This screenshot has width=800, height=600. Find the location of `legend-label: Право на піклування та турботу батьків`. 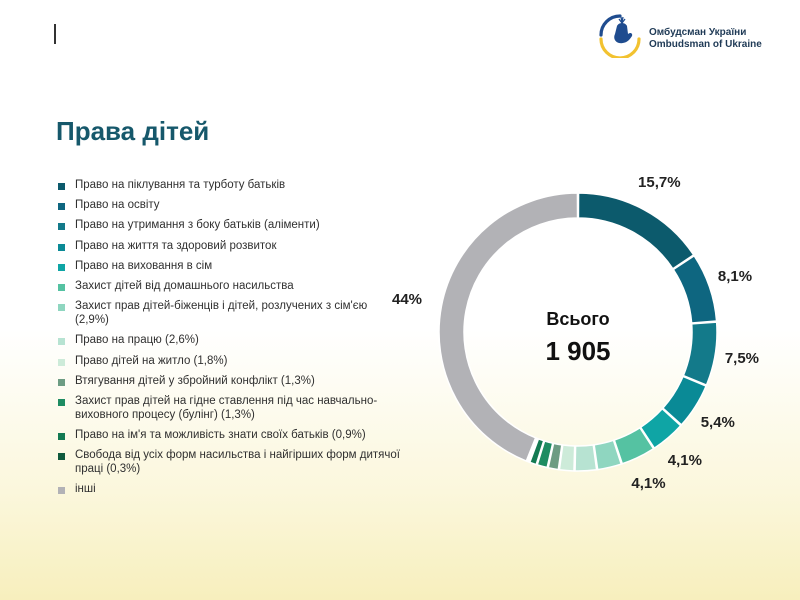

legend-label: Право на піклування та турботу батьків is located at coordinates (180, 185).